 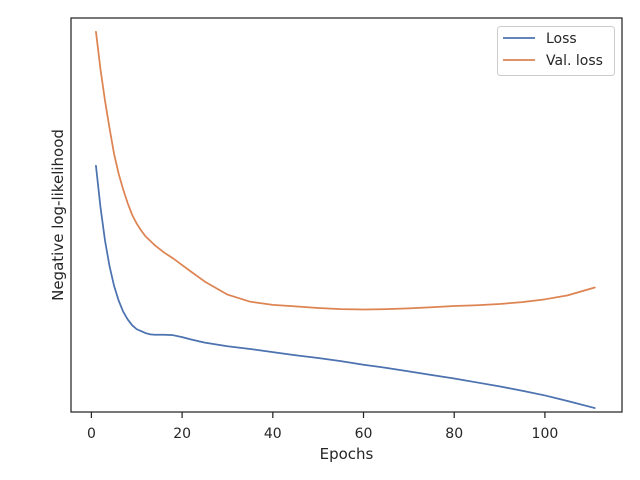 I want to click on y-axis-label: Negative log-likelihood, so click(x=58, y=215).